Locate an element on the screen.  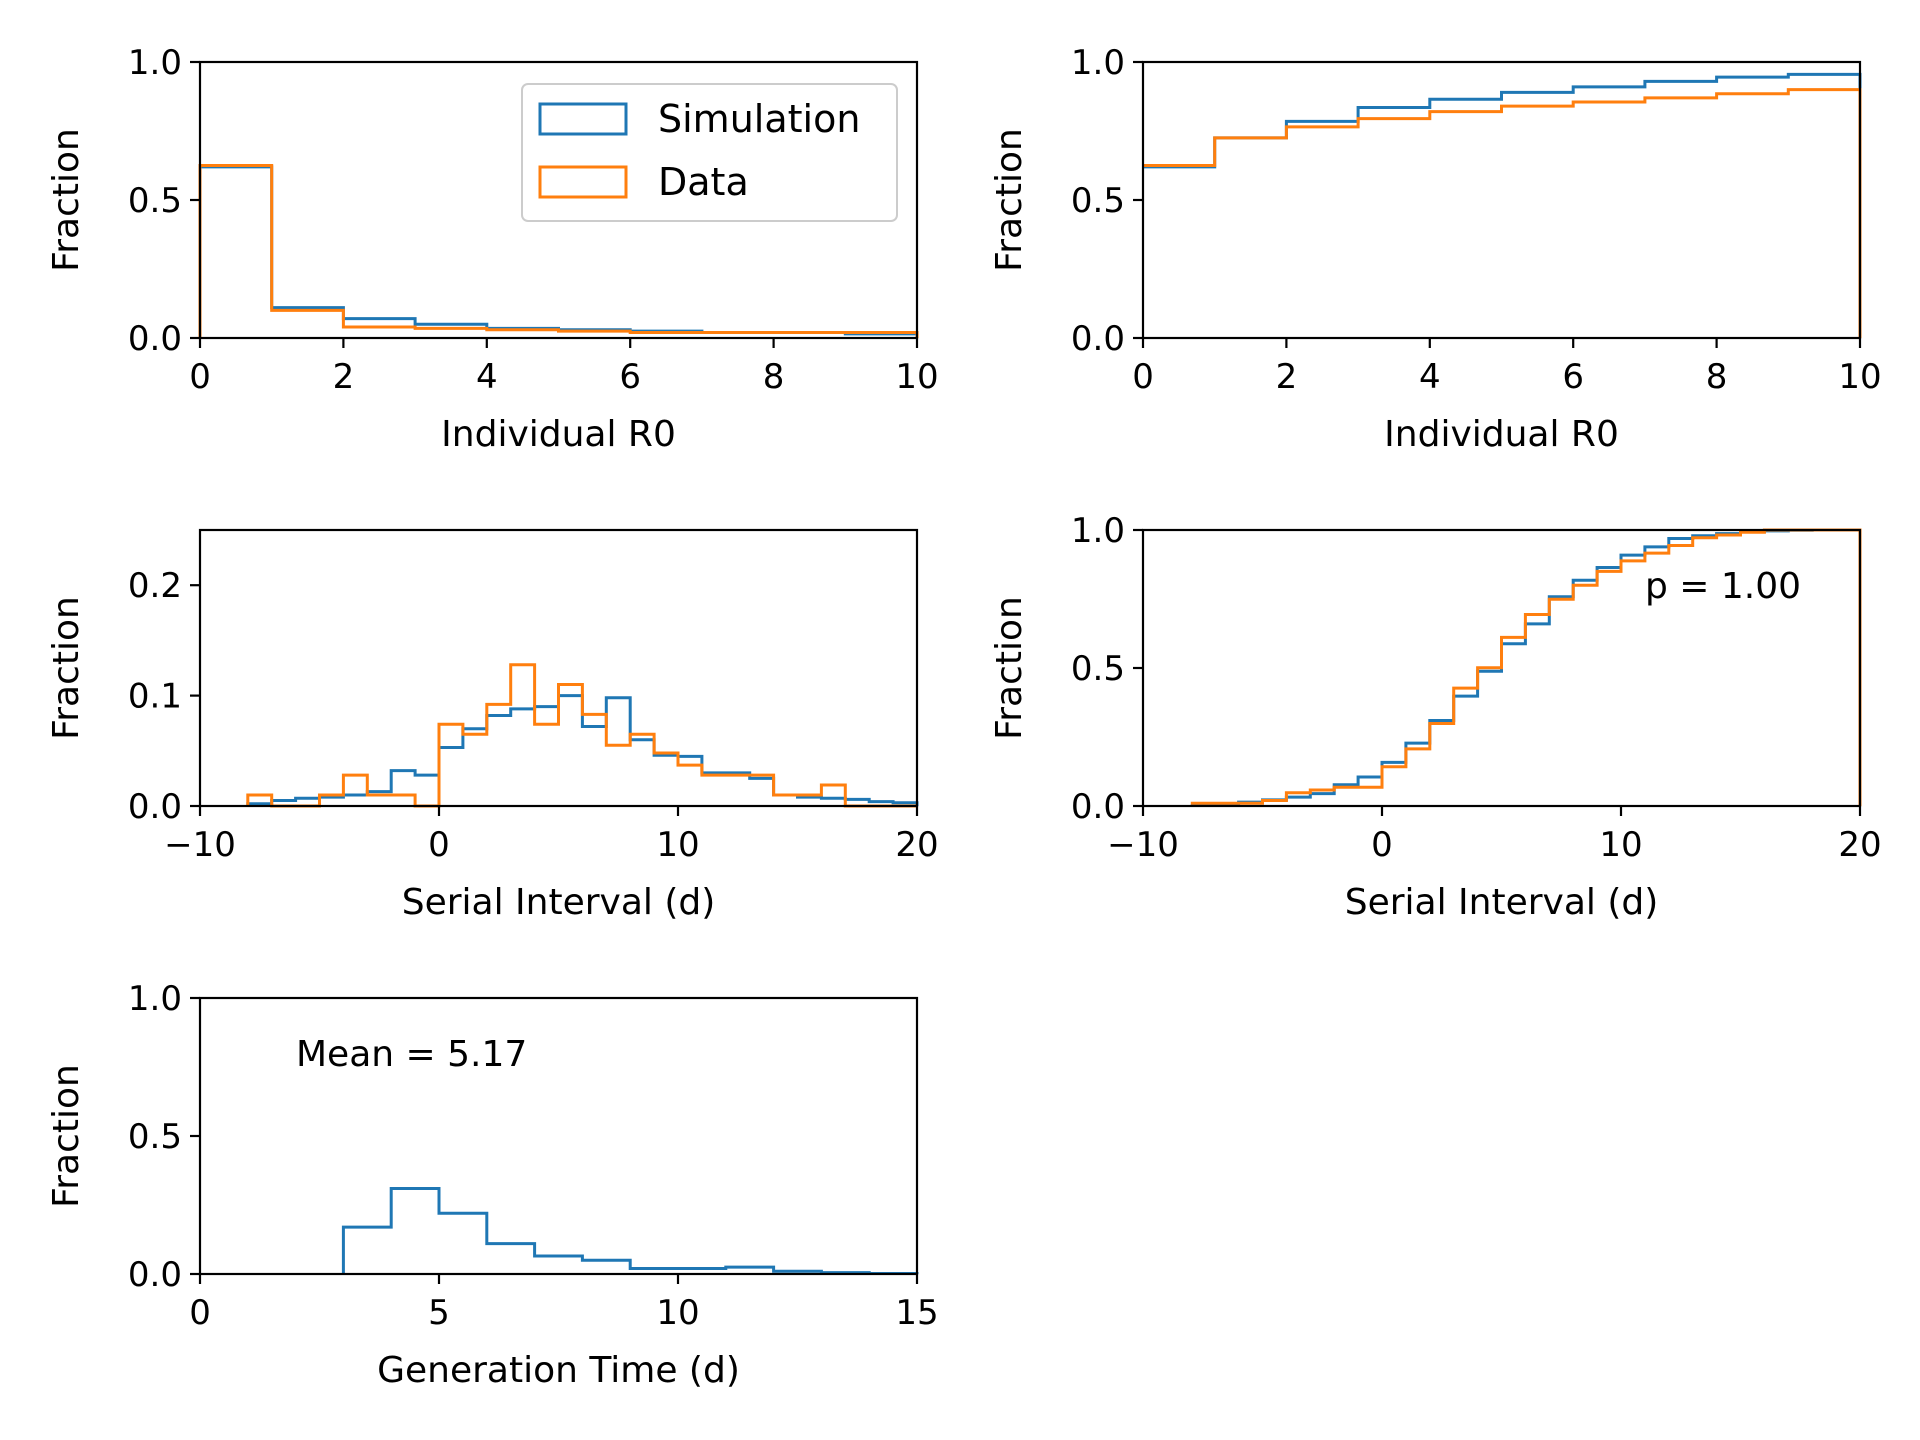
legend-swatch-data is located at coordinates (583, 182).